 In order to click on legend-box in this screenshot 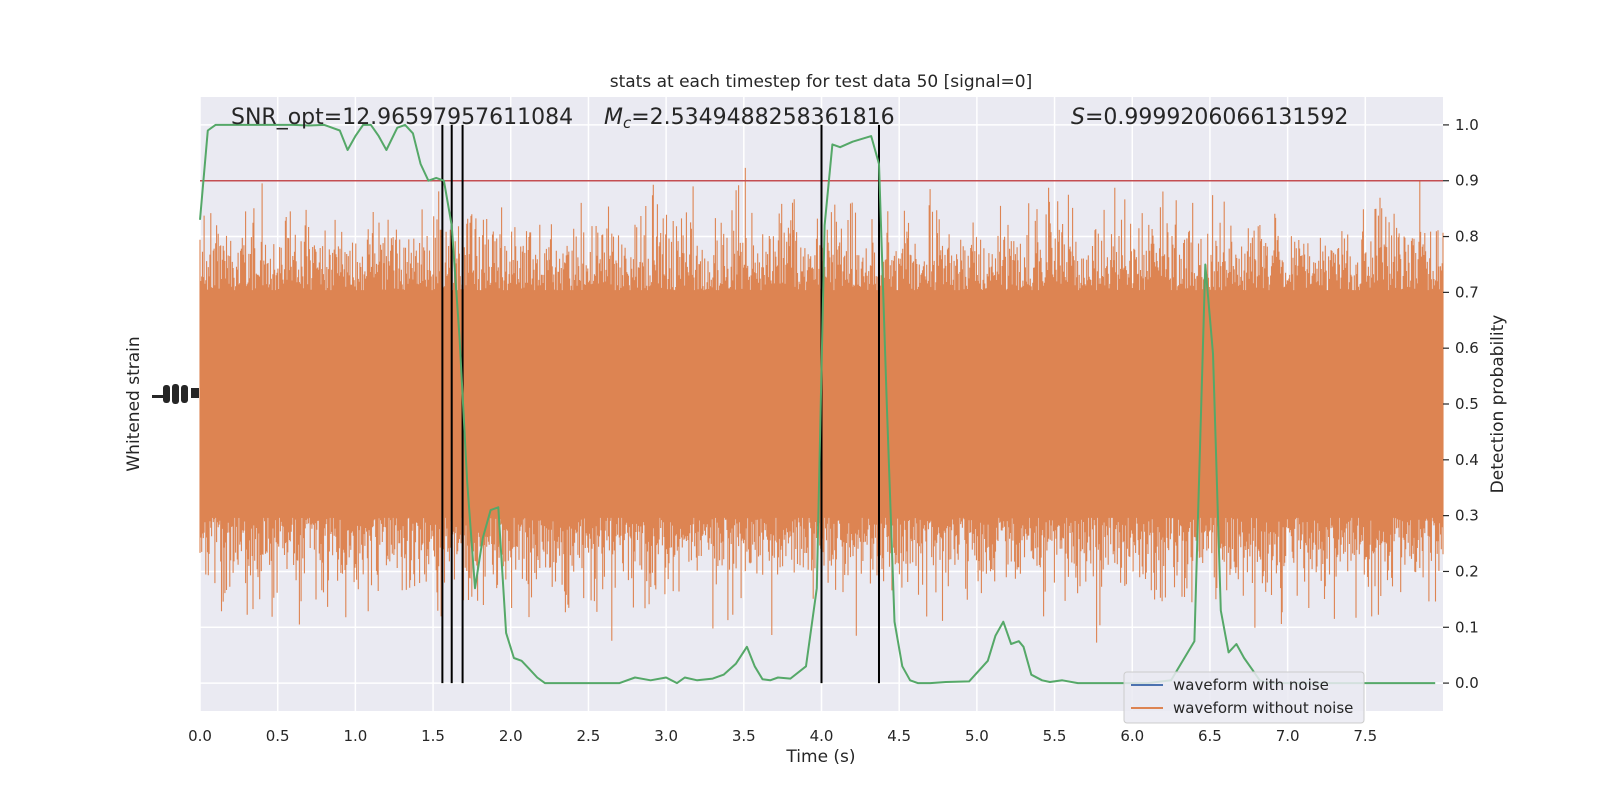, I will do `click(1244, 697)`.